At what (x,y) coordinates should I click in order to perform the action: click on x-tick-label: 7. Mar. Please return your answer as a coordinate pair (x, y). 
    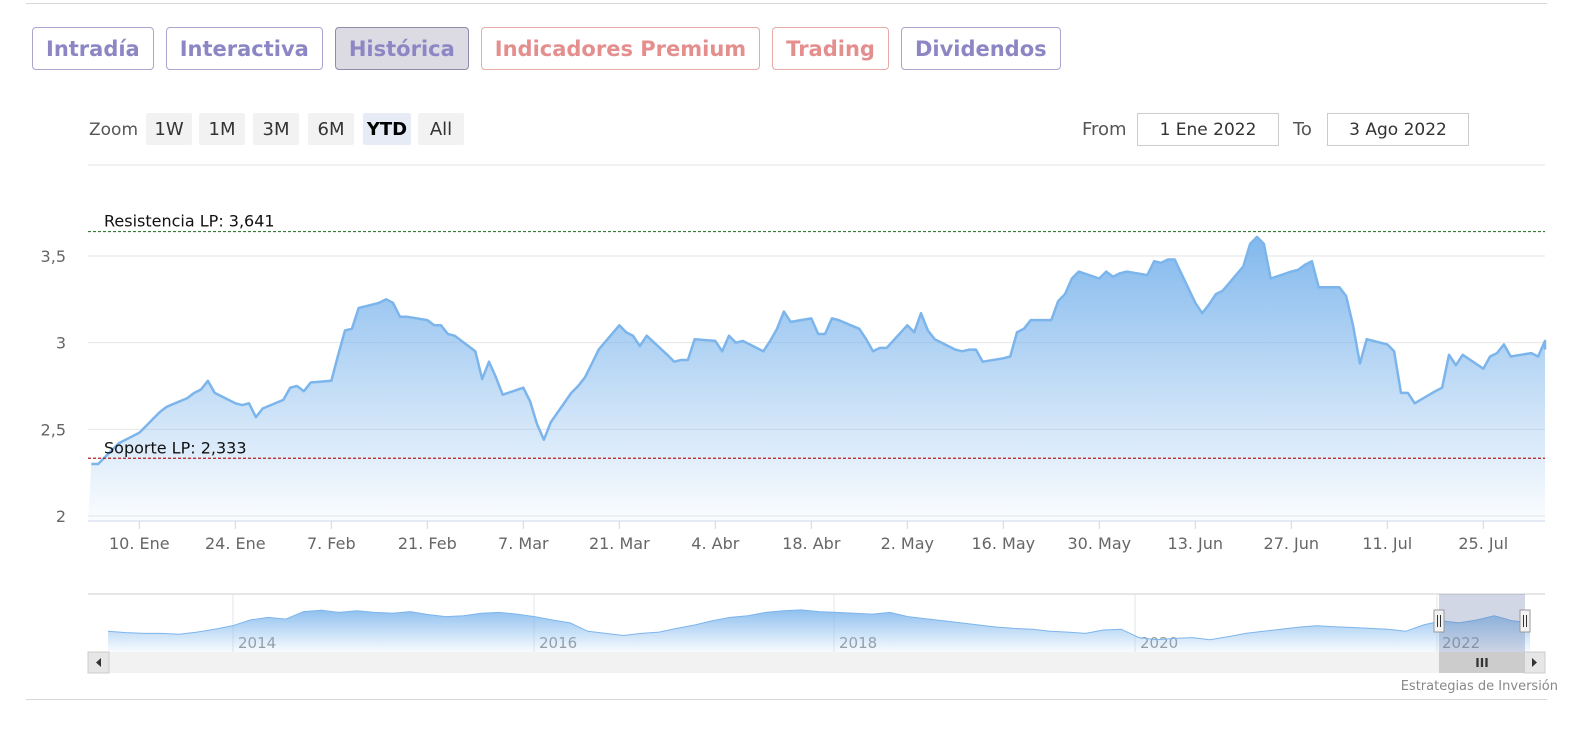
    Looking at the image, I should click on (523, 543).